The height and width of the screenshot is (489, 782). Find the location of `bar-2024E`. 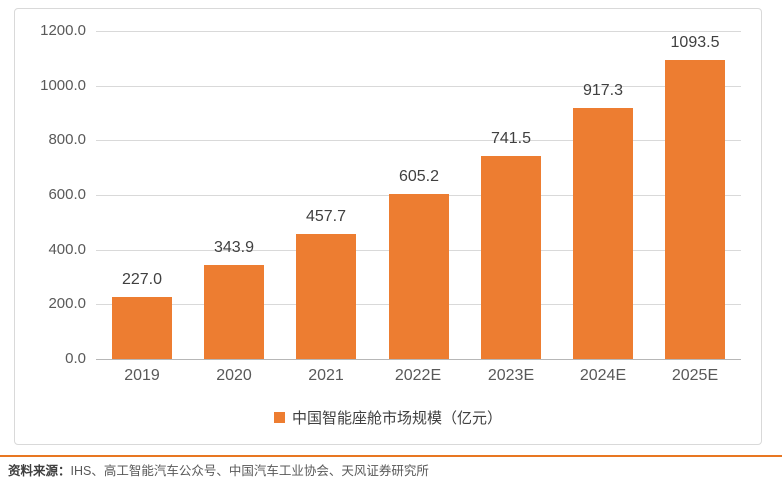

bar-2024E is located at coordinates (603, 233).